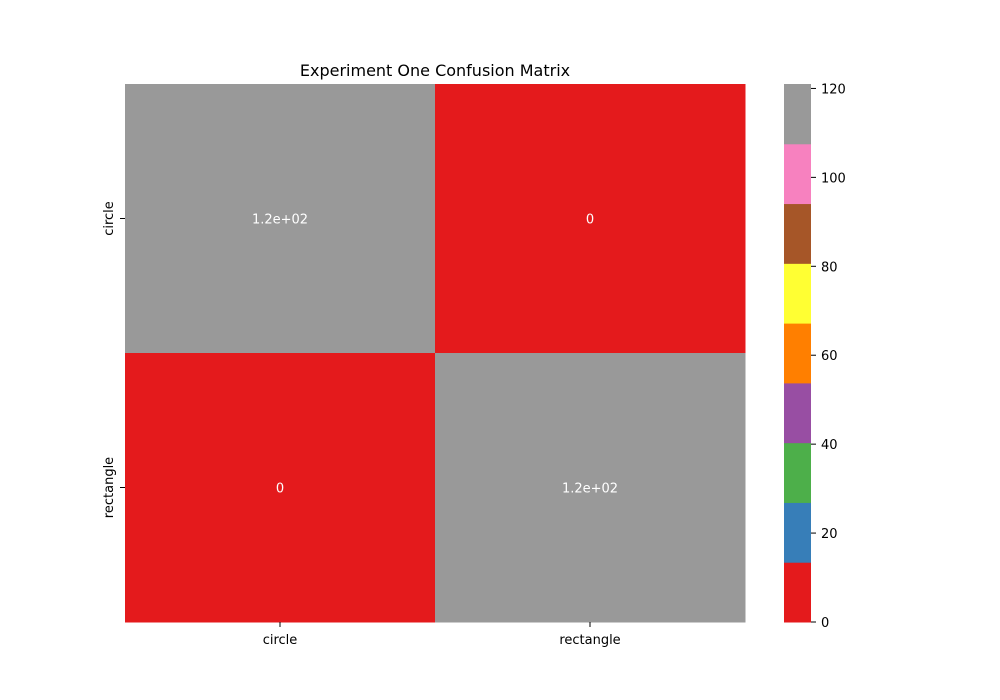  Describe the element at coordinates (829, 267) in the screenshot. I see `colorbar-tick-label: 80` at that location.